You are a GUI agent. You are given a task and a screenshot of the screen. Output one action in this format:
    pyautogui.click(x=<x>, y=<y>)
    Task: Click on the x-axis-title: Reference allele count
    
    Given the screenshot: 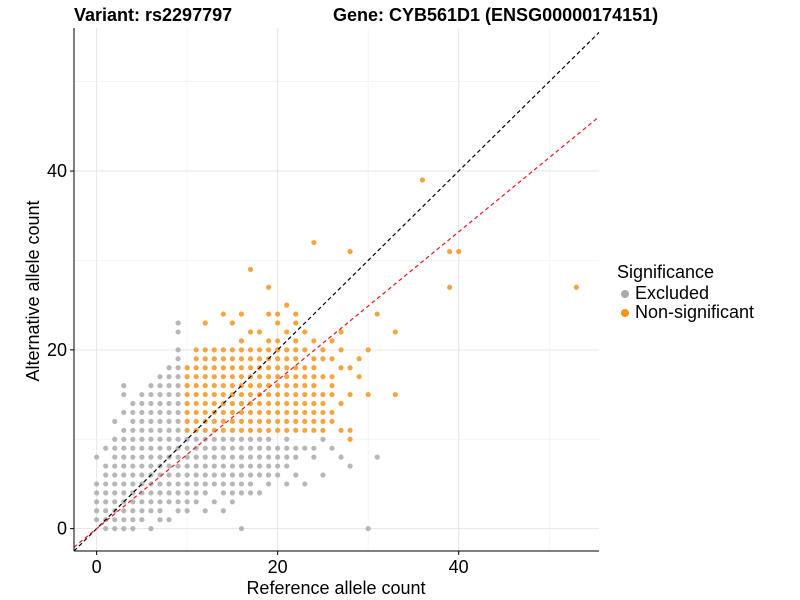 What is the action you would take?
    pyautogui.click(x=335, y=588)
    